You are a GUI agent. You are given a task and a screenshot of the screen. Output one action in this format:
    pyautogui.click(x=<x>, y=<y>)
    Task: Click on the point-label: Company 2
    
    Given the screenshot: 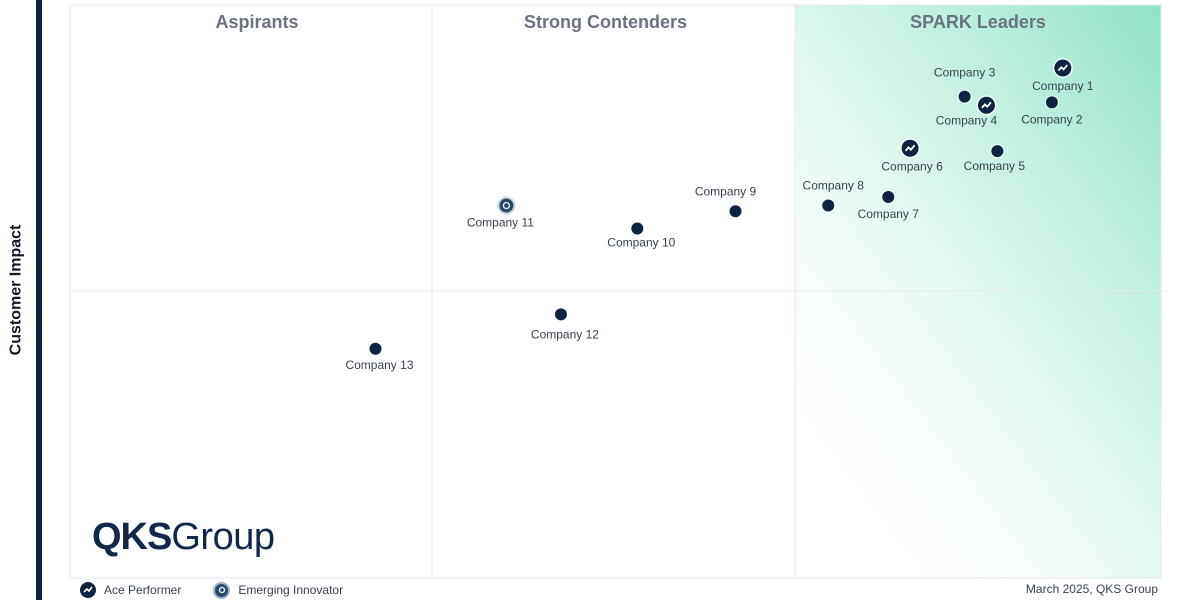 What is the action you would take?
    pyautogui.click(x=1052, y=119)
    